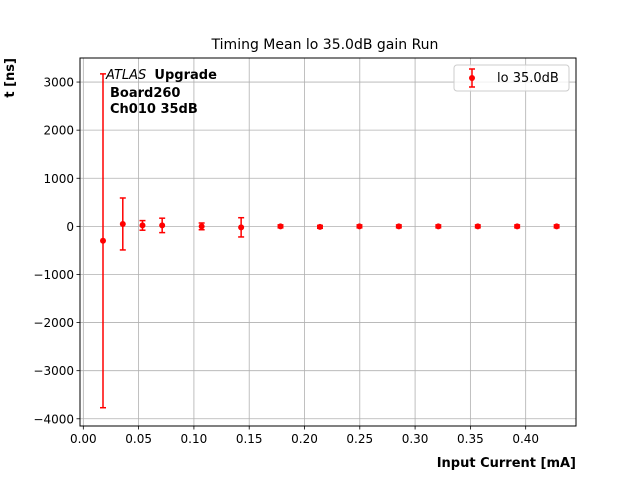 The height and width of the screenshot is (484, 640). Describe the element at coordinates (506, 463) in the screenshot. I see `x-axis-label: Input Current [mA]` at that location.